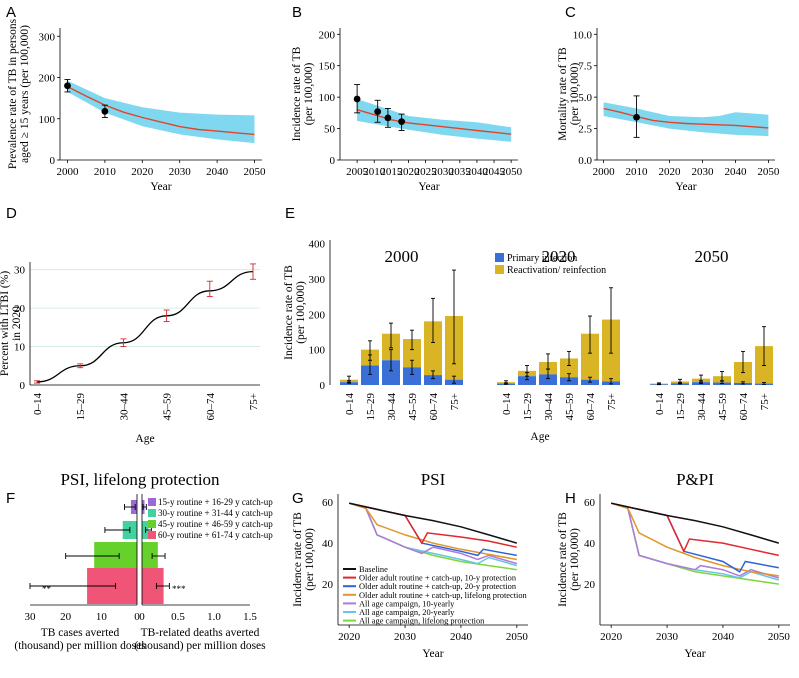 Image resolution: width=799 pixels, height=678 pixels. Describe the element at coordinates (585, 130) in the screenshot. I see `y-tick-label: 2.5` at that location.